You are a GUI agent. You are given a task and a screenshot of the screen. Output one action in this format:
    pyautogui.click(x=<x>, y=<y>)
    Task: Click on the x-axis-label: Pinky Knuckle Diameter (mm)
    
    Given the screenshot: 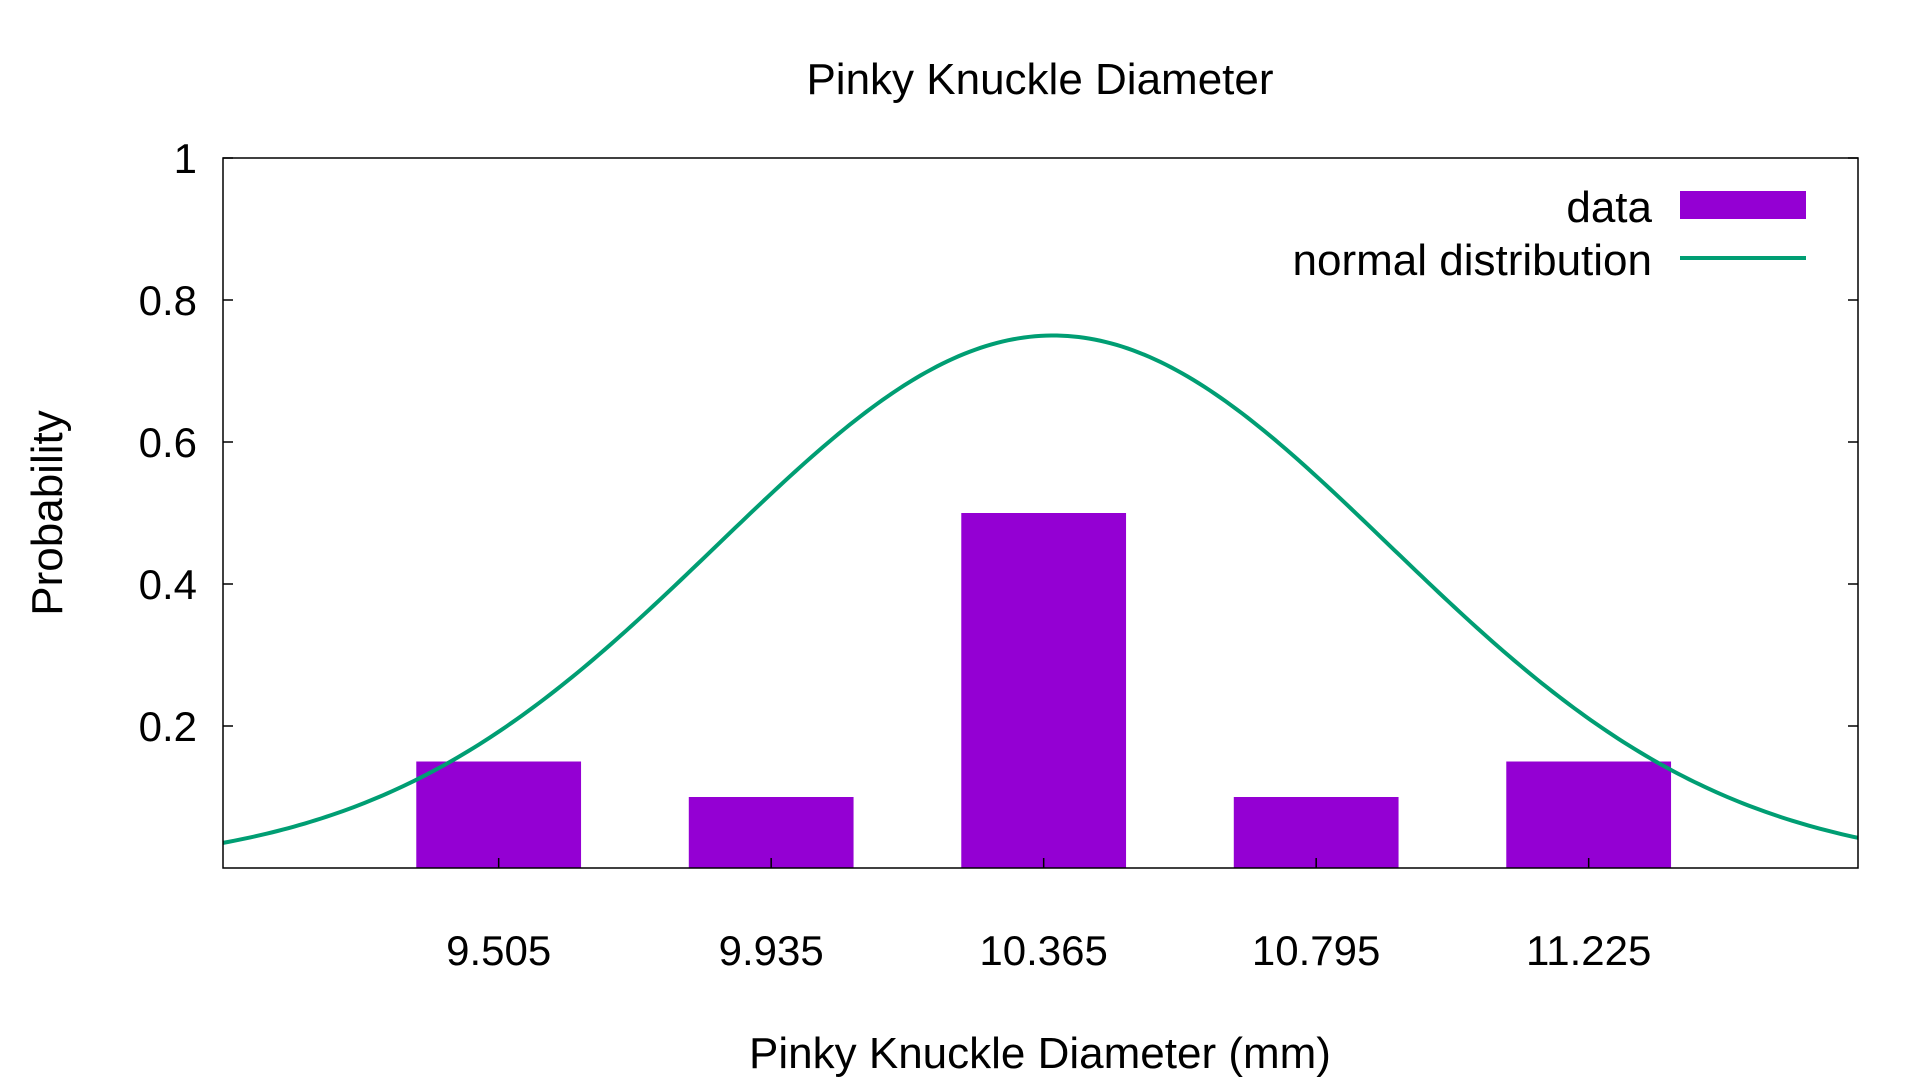 What is the action you would take?
    pyautogui.click(x=1040, y=1053)
    